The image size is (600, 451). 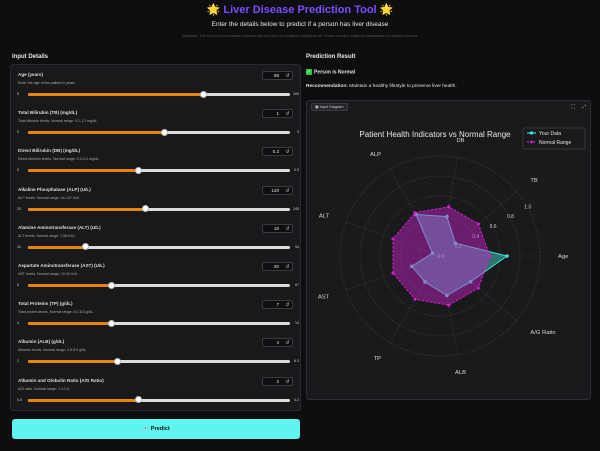 I want to click on slider-min: 5, so click(x=18, y=94).